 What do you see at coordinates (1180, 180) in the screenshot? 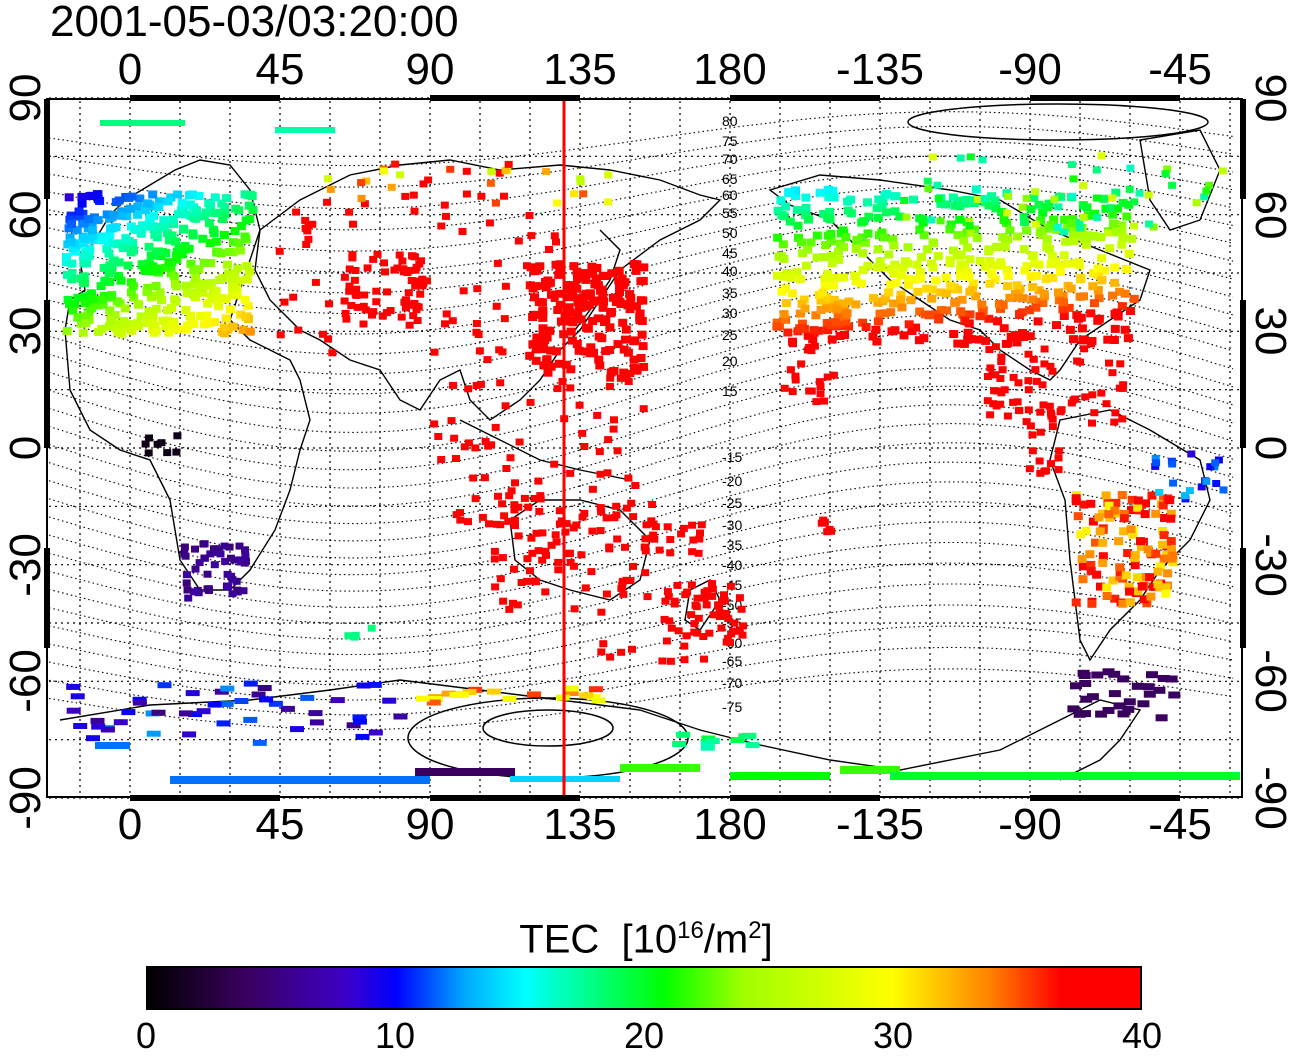
I see `coastline-greenland` at bounding box center [1180, 180].